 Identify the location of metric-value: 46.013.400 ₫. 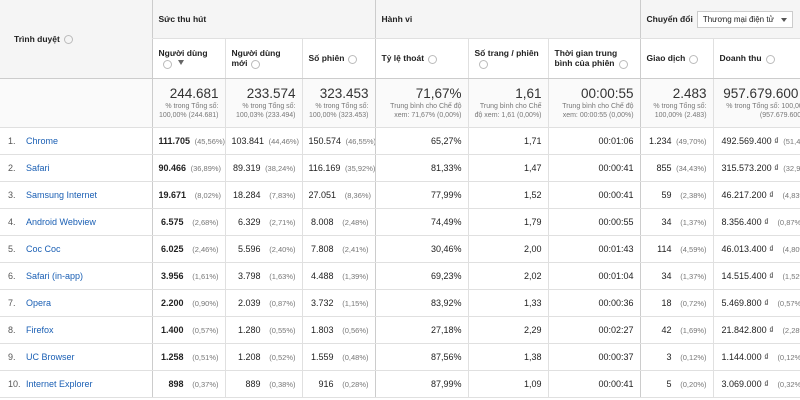
(747, 249).